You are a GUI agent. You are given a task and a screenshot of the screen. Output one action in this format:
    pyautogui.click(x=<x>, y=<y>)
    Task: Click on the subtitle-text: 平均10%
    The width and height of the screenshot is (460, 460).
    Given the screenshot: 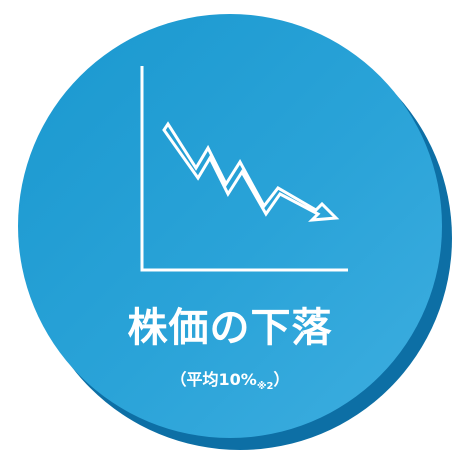 What is the action you would take?
    pyautogui.click(x=221, y=379)
    